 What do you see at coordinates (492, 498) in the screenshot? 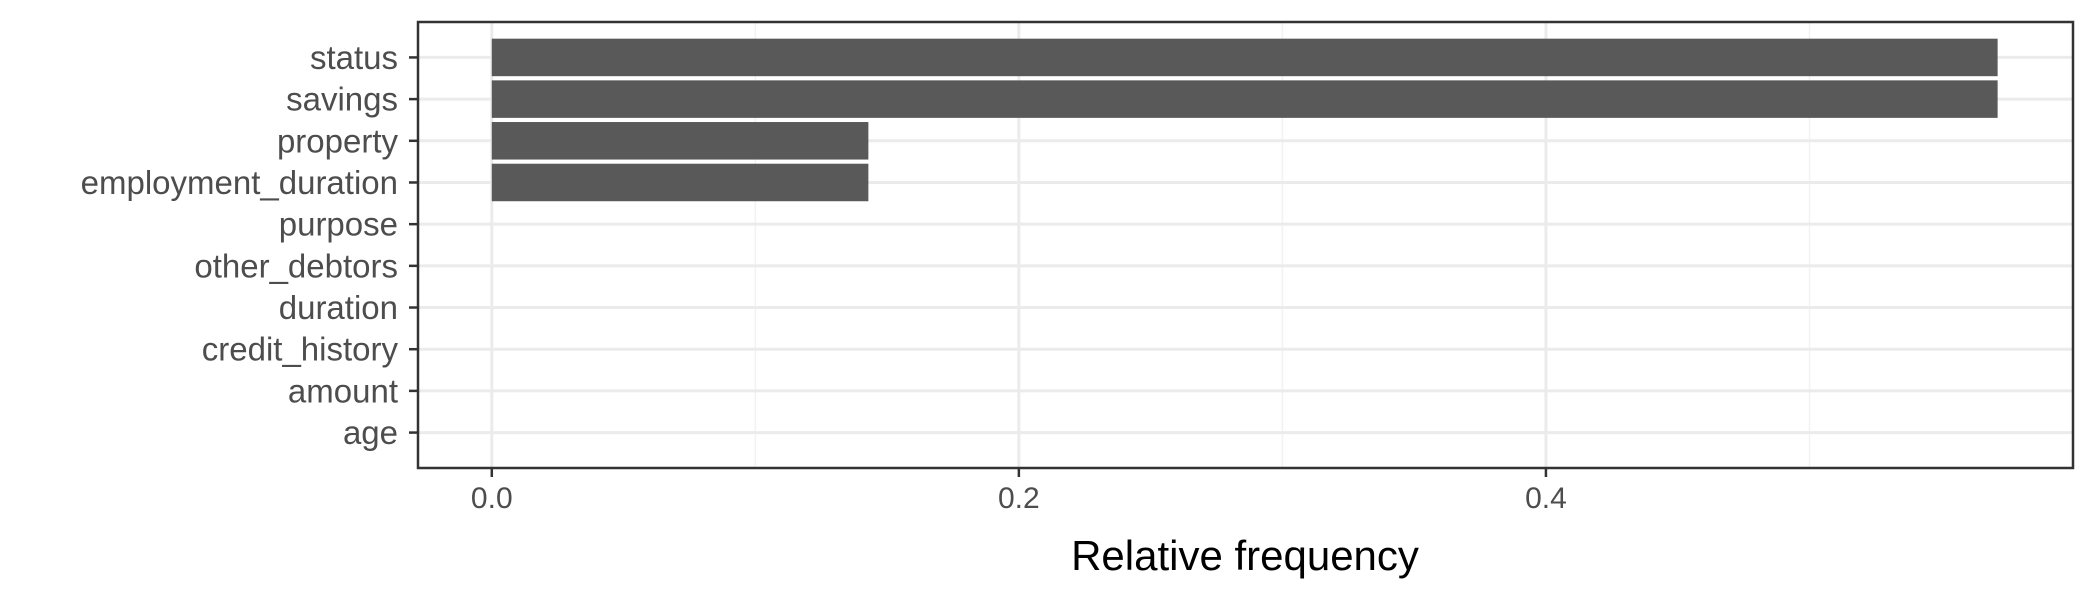
I see `x-tick-label: 0.0` at bounding box center [492, 498].